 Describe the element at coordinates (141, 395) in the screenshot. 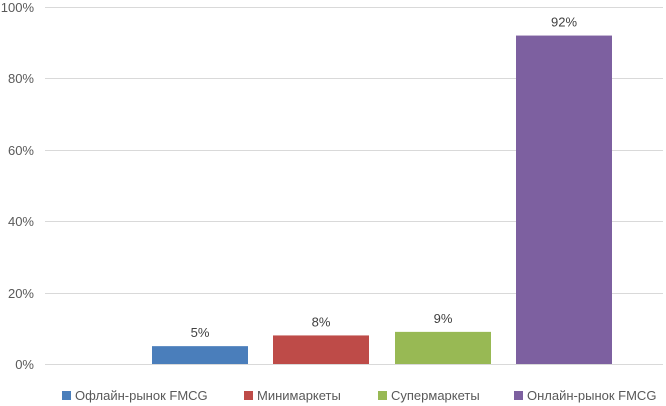

I see `legend-label: Офлайн-рынок FMCG` at that location.